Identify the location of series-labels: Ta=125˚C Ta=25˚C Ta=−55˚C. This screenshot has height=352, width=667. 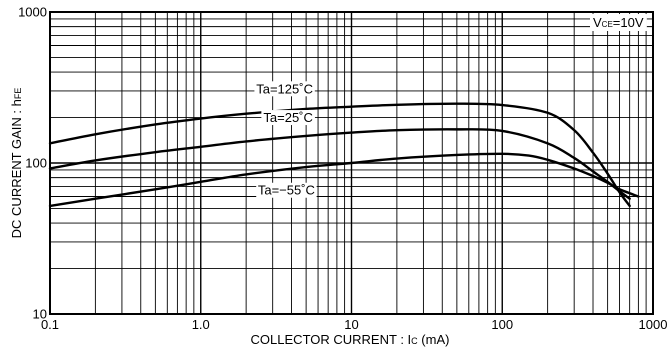
(285, 139).